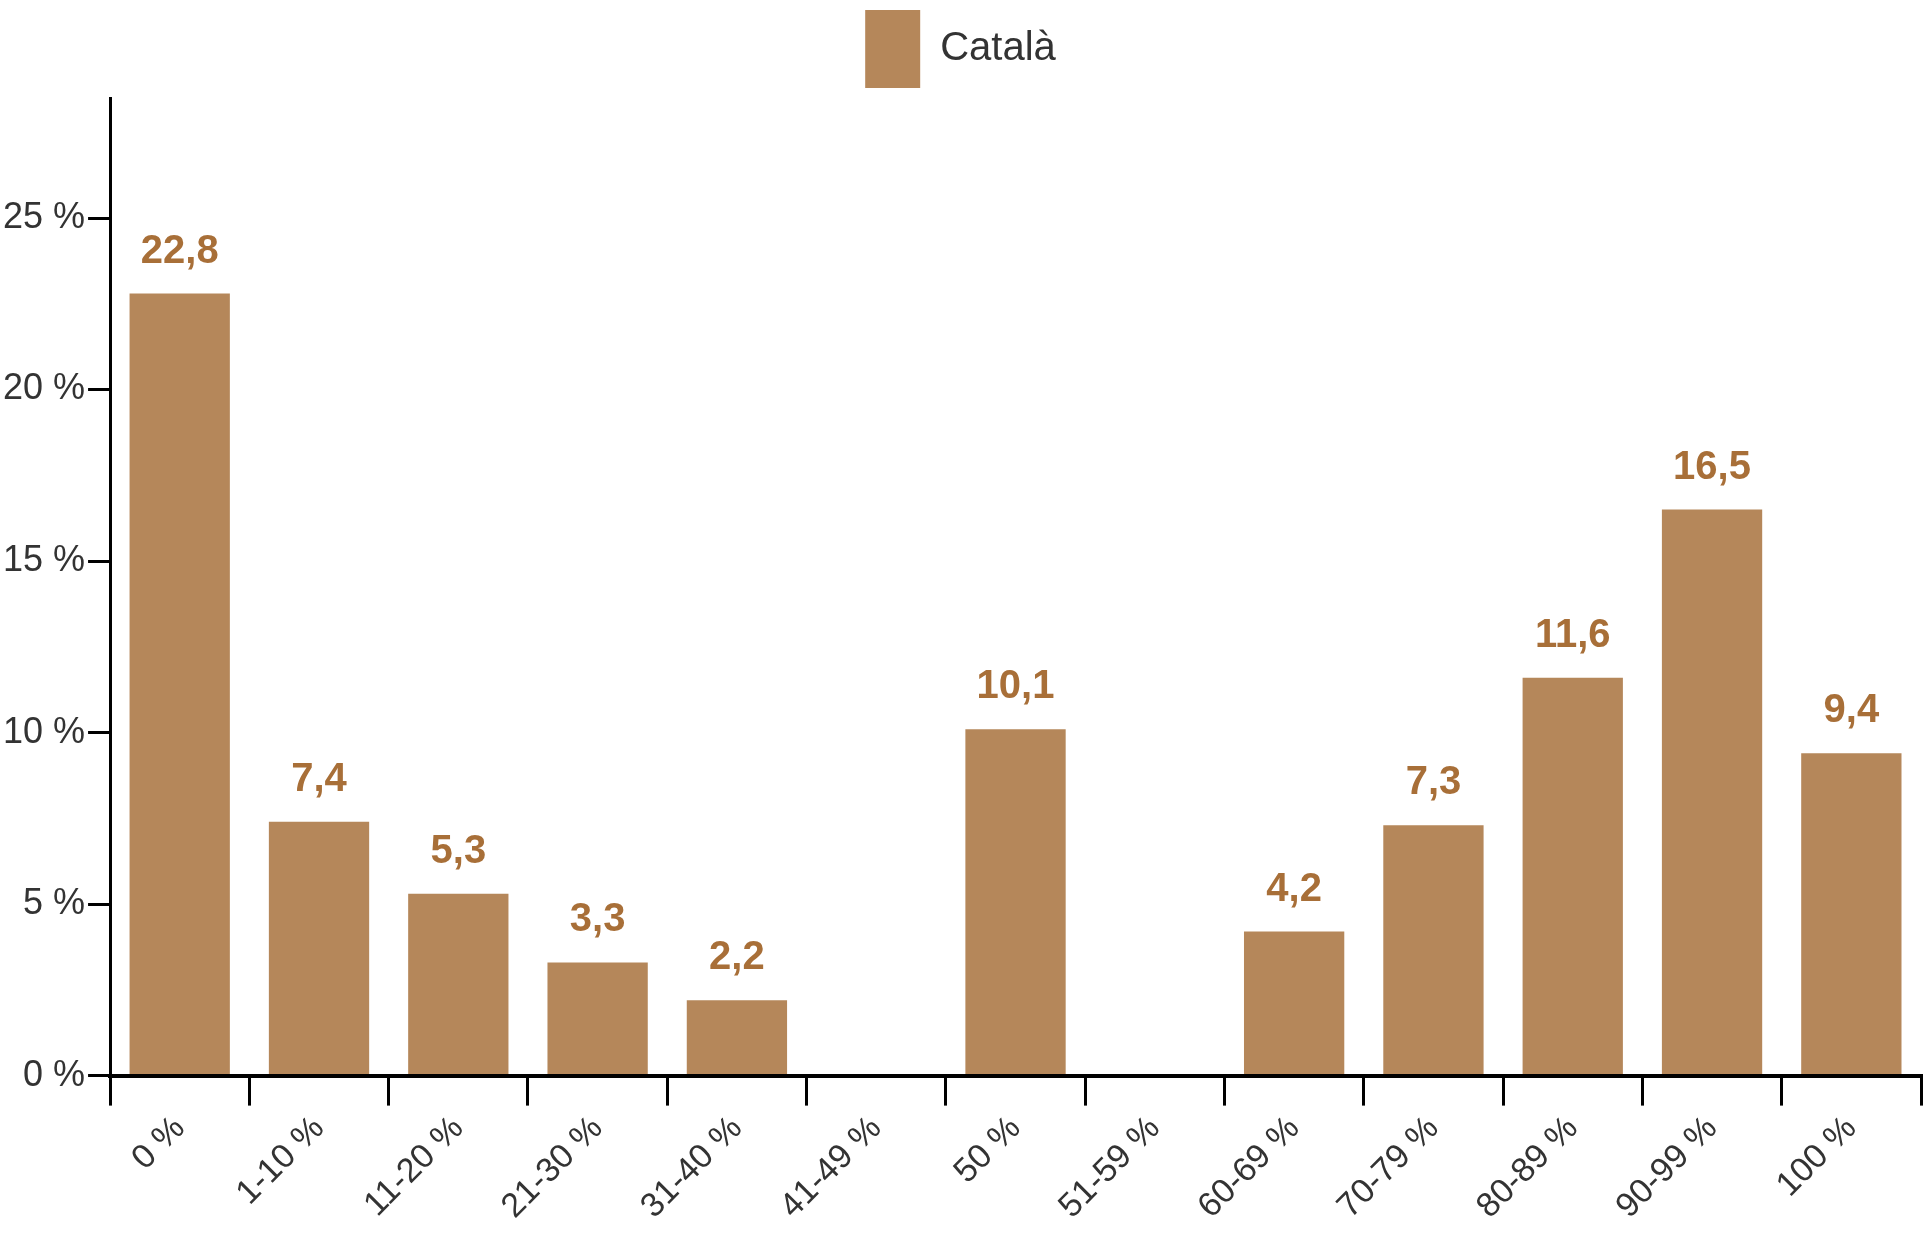 The height and width of the screenshot is (1240, 1931). Describe the element at coordinates (1572, 632) in the screenshot. I see `data-label: 11,6` at that location.